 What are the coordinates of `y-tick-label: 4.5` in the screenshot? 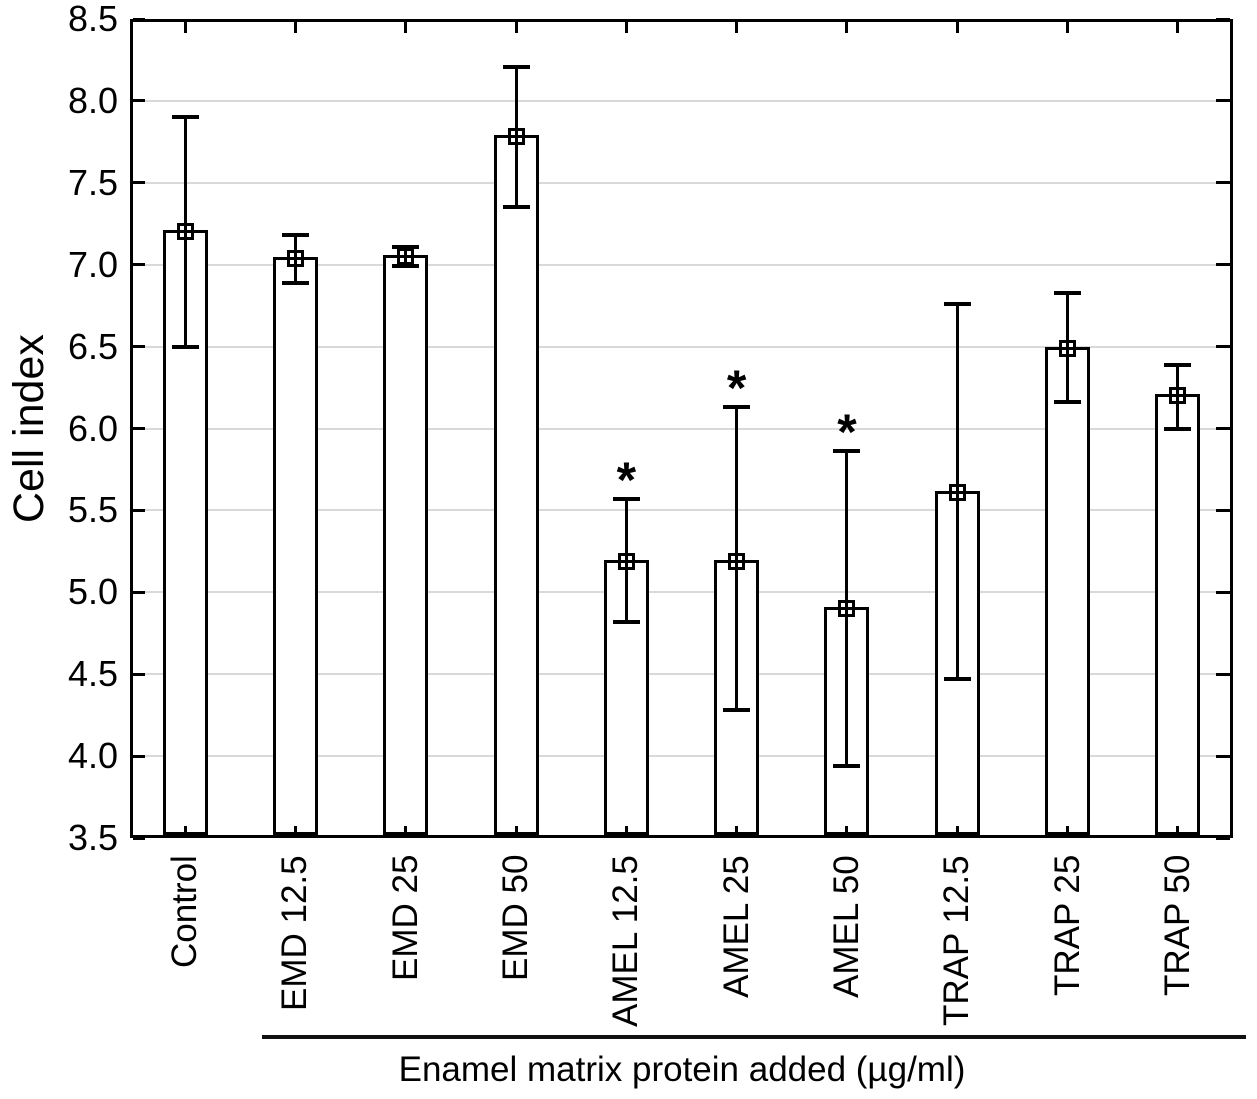 It's located at (92, 674).